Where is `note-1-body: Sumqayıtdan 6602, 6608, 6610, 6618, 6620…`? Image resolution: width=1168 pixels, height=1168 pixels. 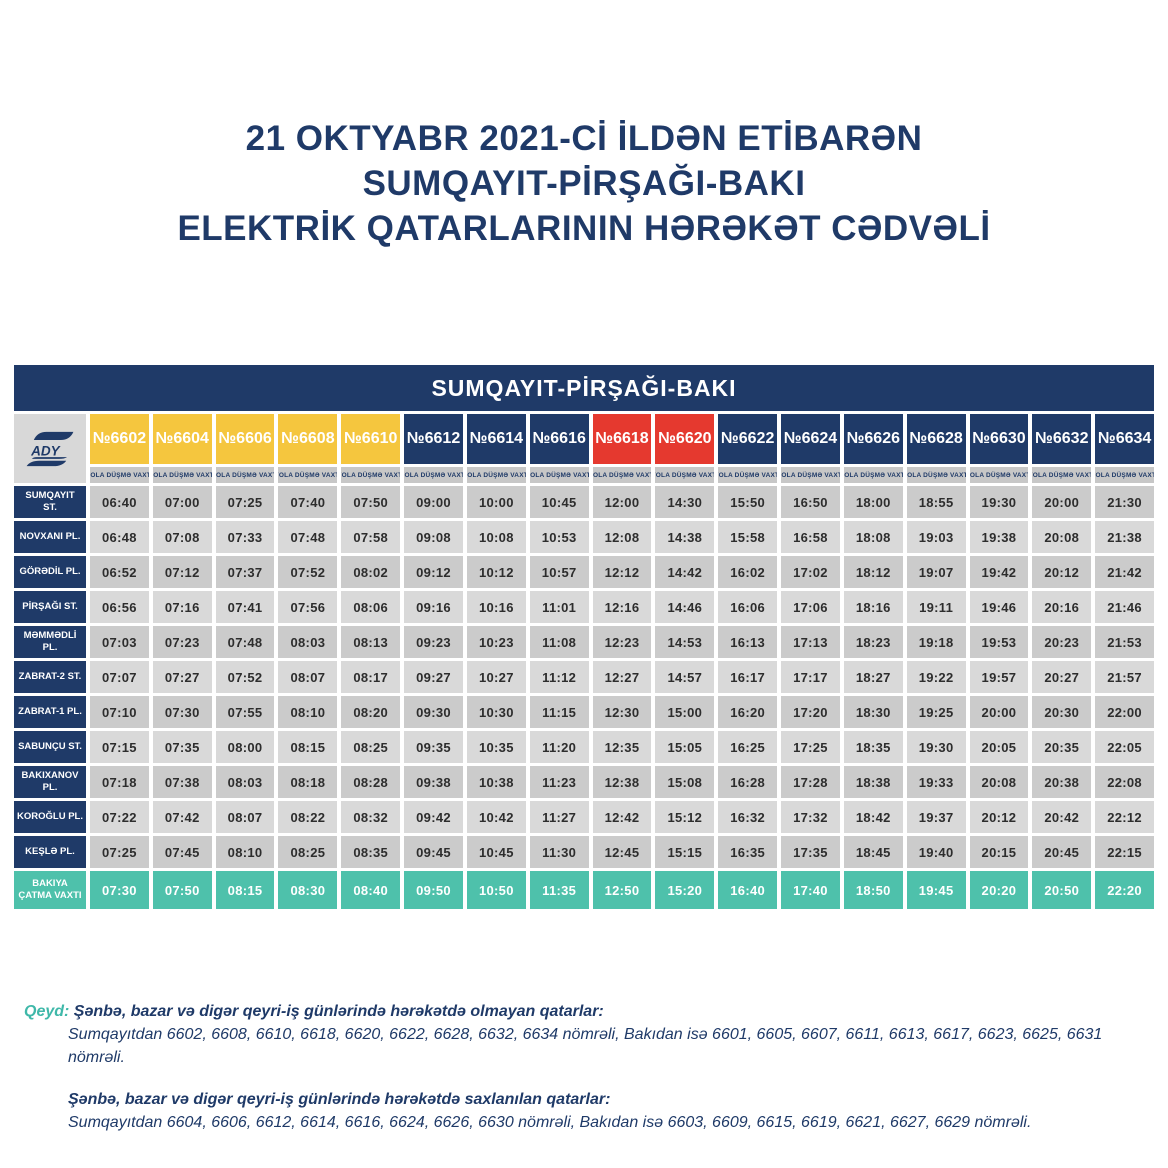 note-1-body: Sumqayıtdan 6602, 6608, 6610, 6618, 6620… is located at coordinates (585, 1046).